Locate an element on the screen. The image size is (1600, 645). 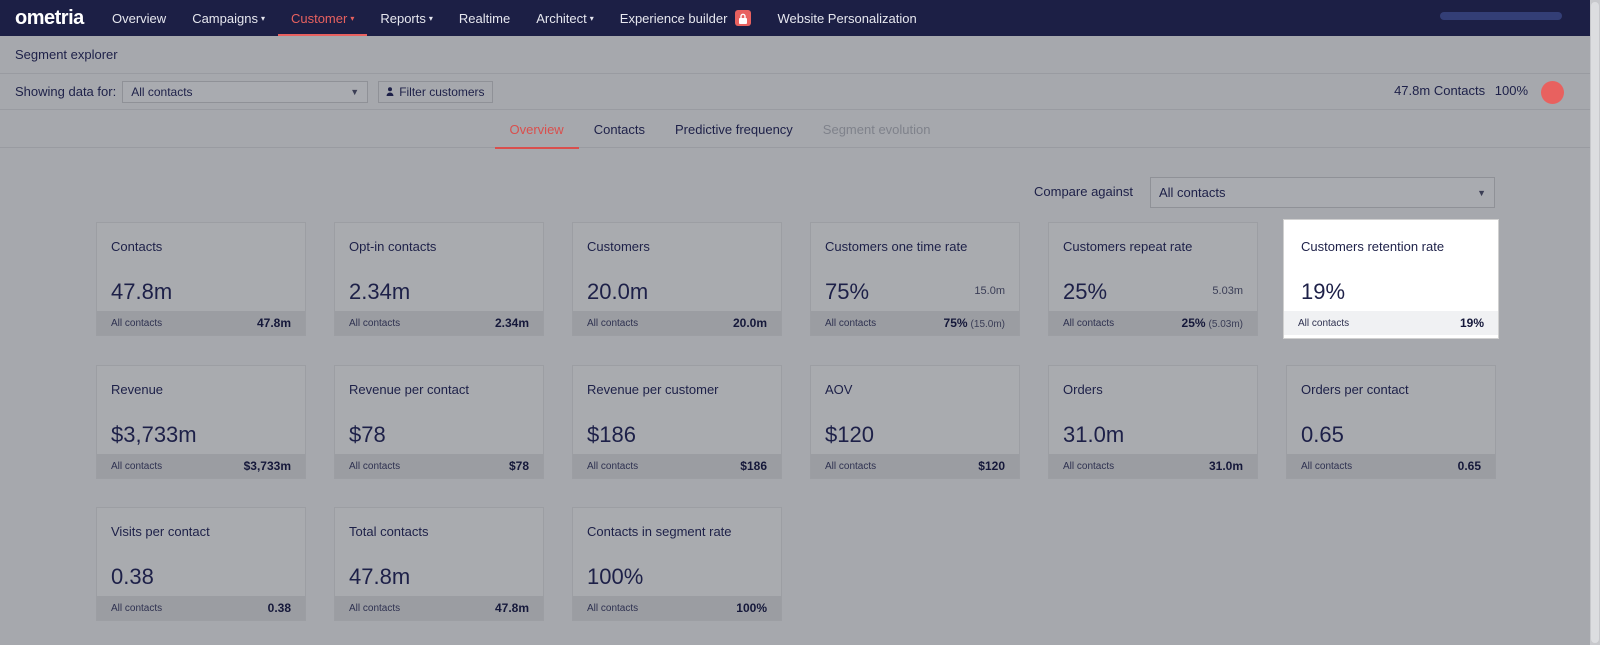
tab-overview: Overview is located at coordinates (536, 129).